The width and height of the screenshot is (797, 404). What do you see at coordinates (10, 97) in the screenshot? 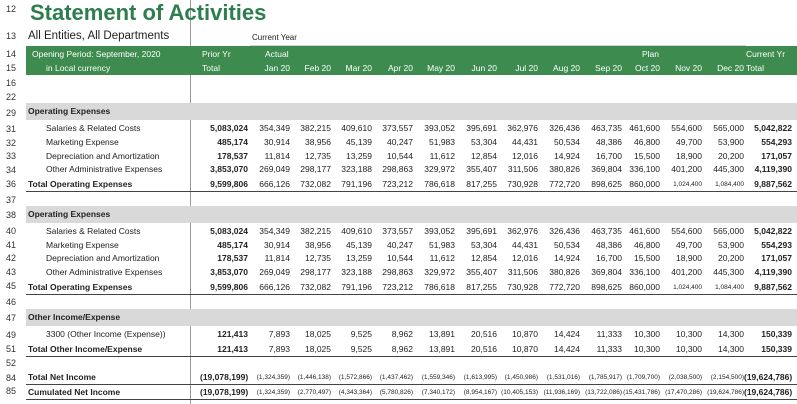
I see `row-number: 22` at bounding box center [10, 97].